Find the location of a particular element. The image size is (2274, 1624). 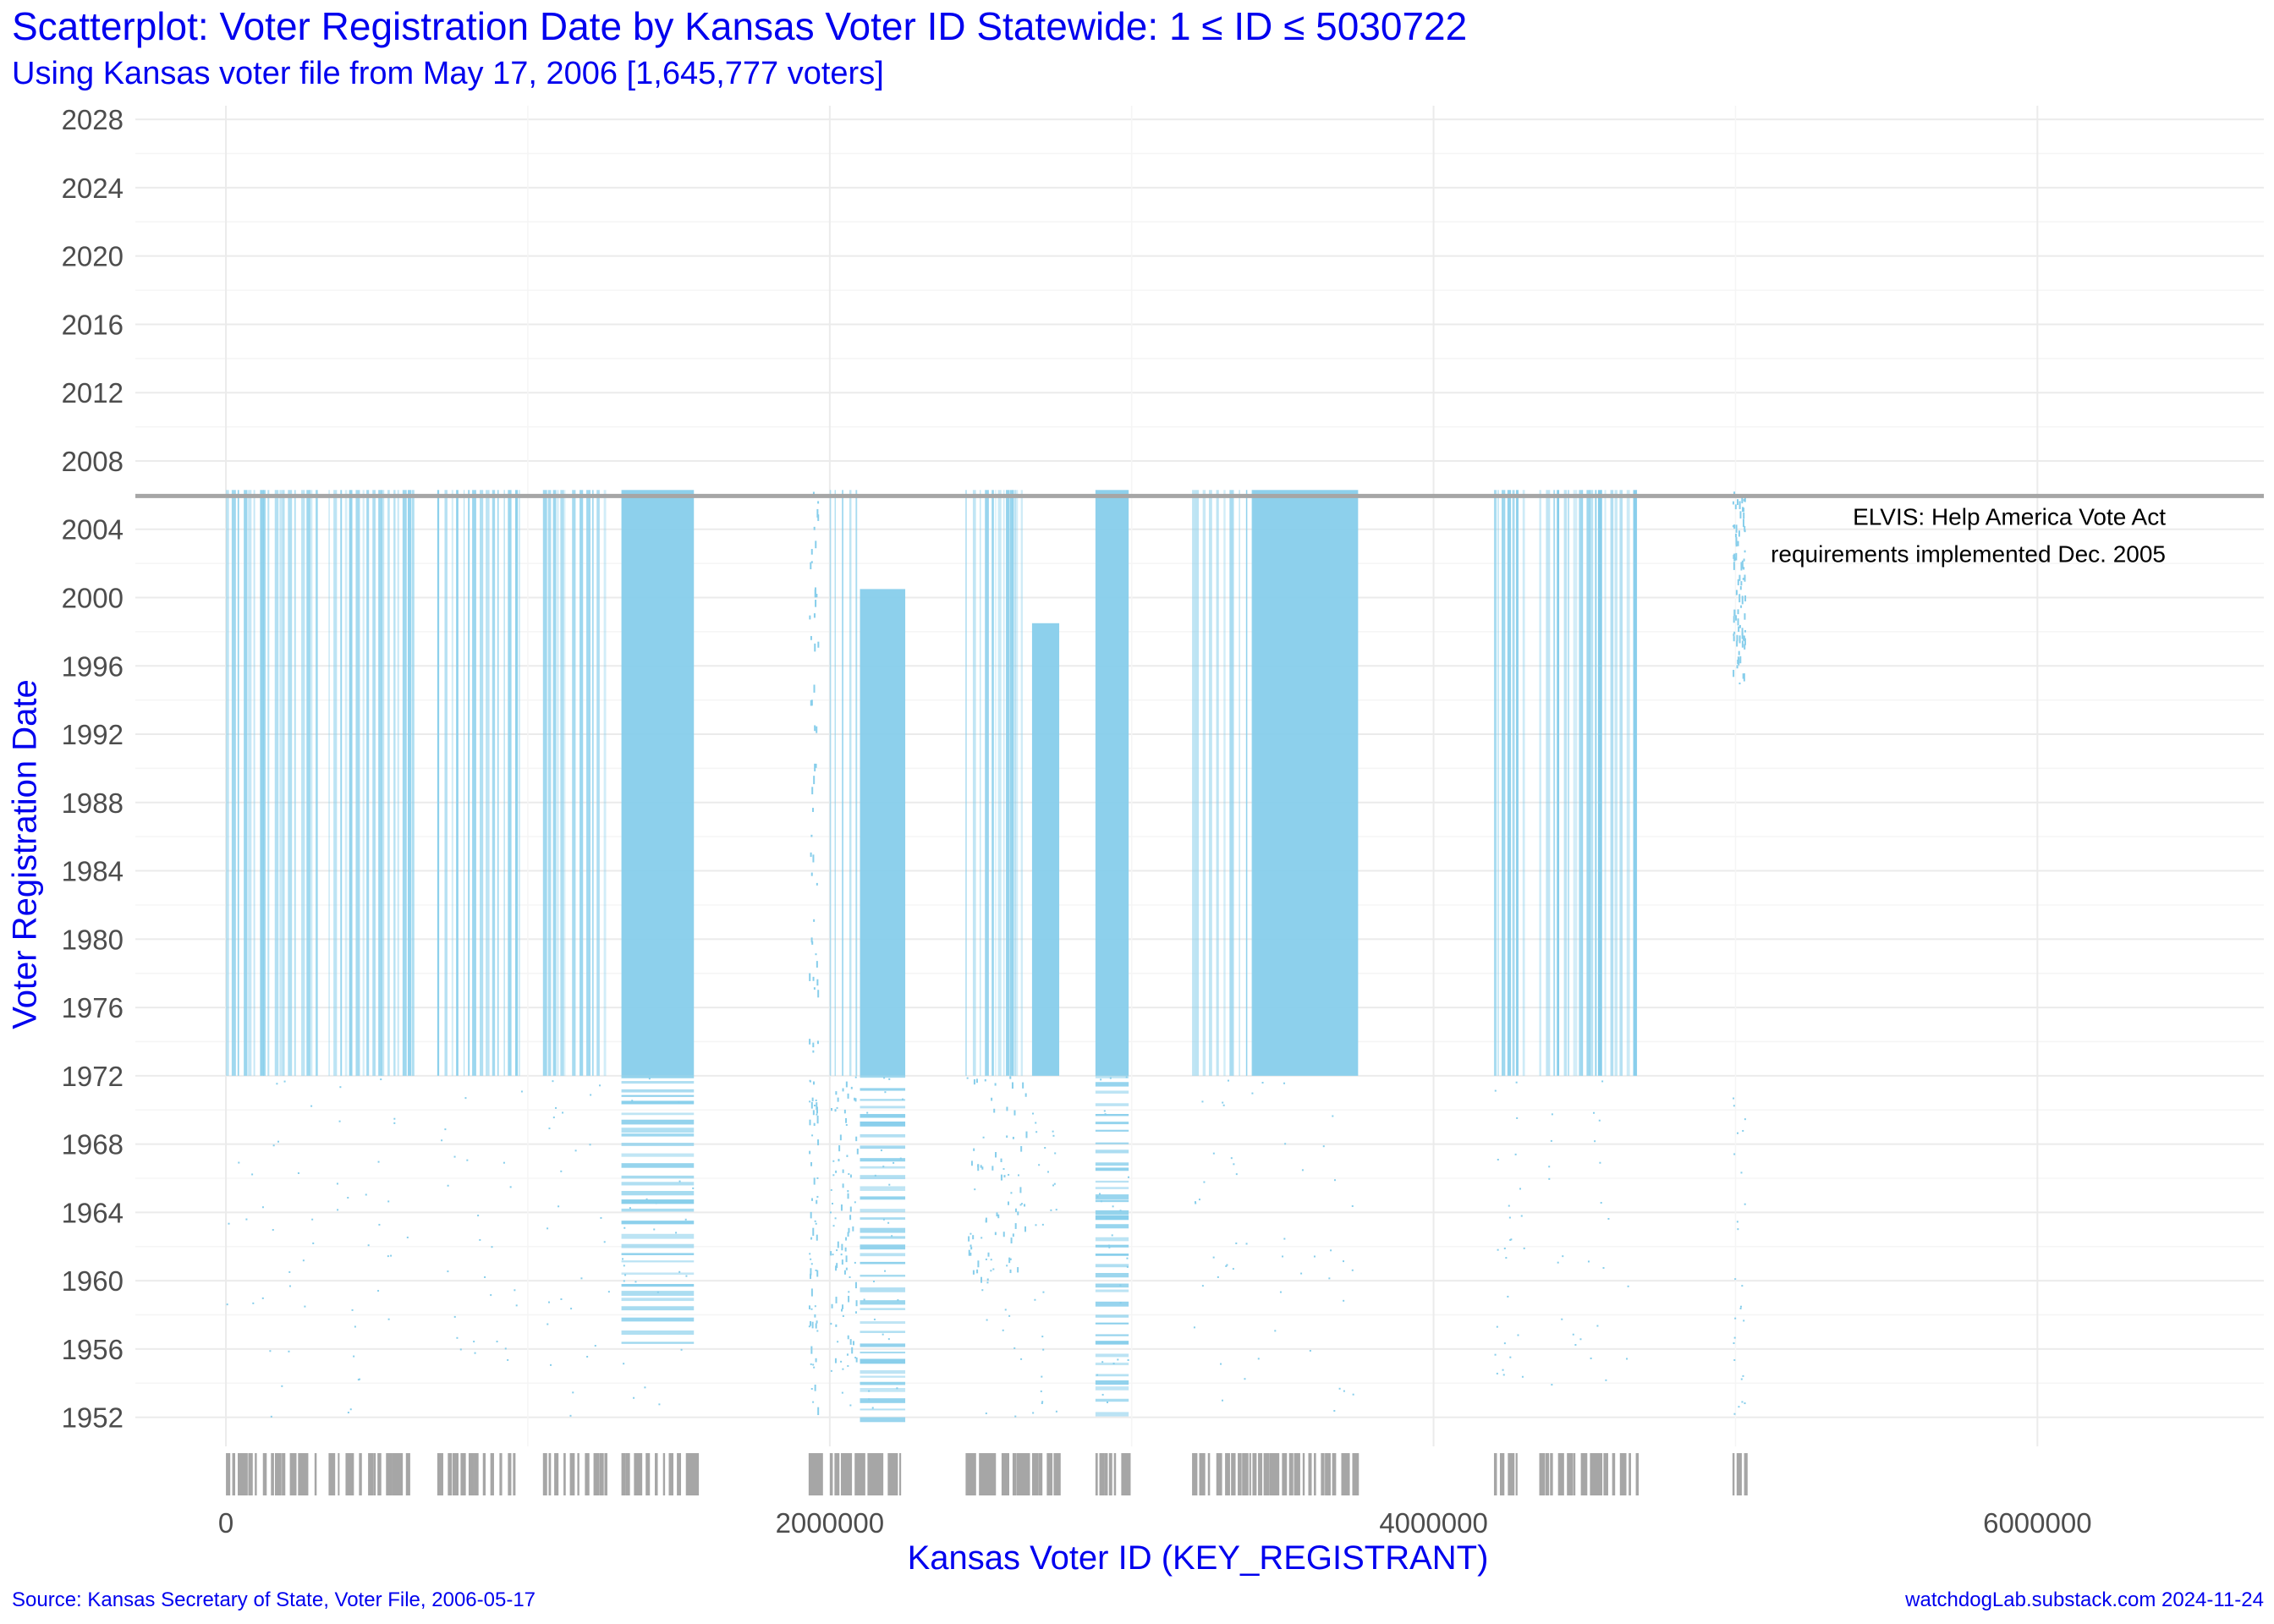

y-tick-label: 1972 is located at coordinates (93, 1076).